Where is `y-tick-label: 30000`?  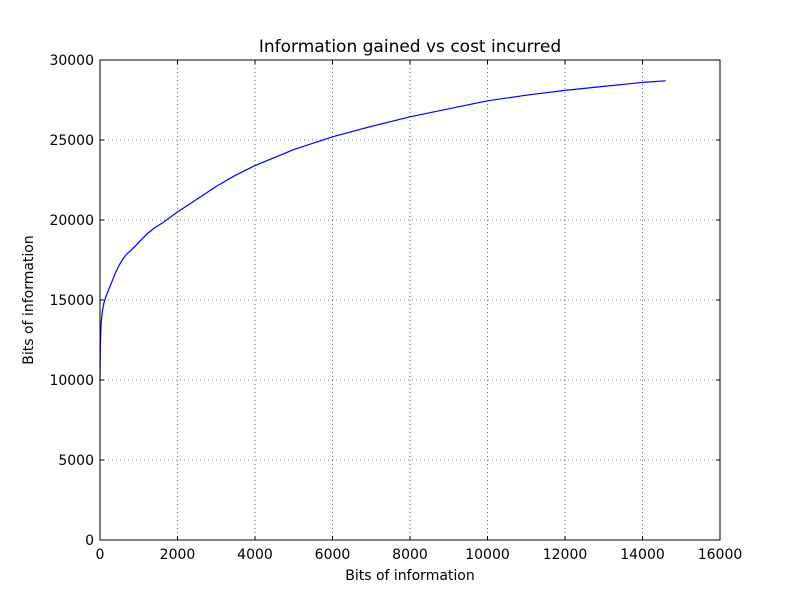
y-tick-label: 30000 is located at coordinates (71, 61).